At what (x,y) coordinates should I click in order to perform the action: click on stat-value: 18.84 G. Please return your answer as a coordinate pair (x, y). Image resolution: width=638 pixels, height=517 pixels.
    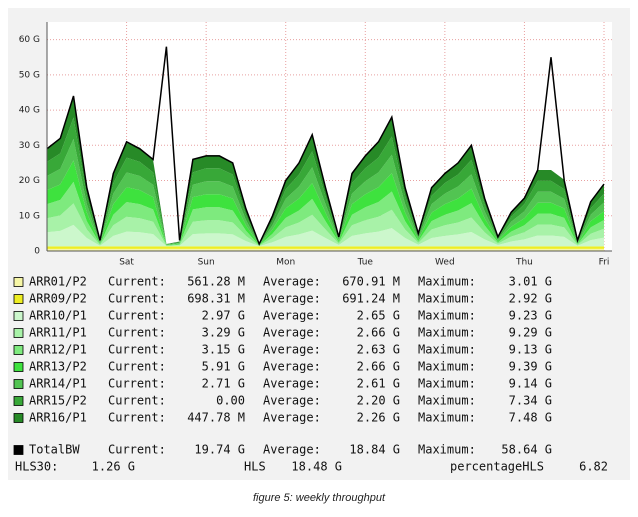
    Looking at the image, I should click on (374, 450).